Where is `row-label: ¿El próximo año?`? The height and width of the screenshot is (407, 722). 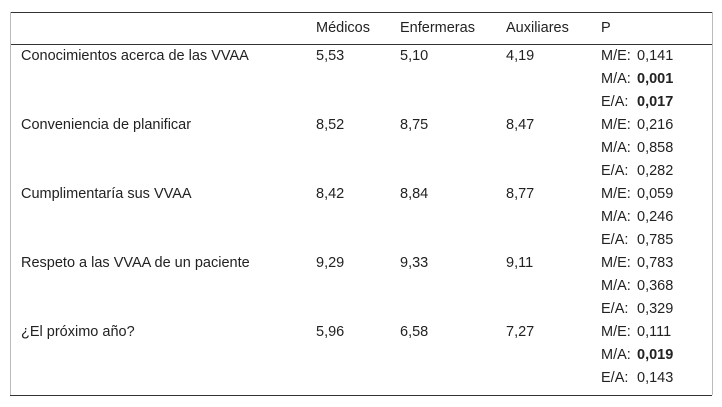 row-label: ¿El próximo año? is located at coordinates (78, 332).